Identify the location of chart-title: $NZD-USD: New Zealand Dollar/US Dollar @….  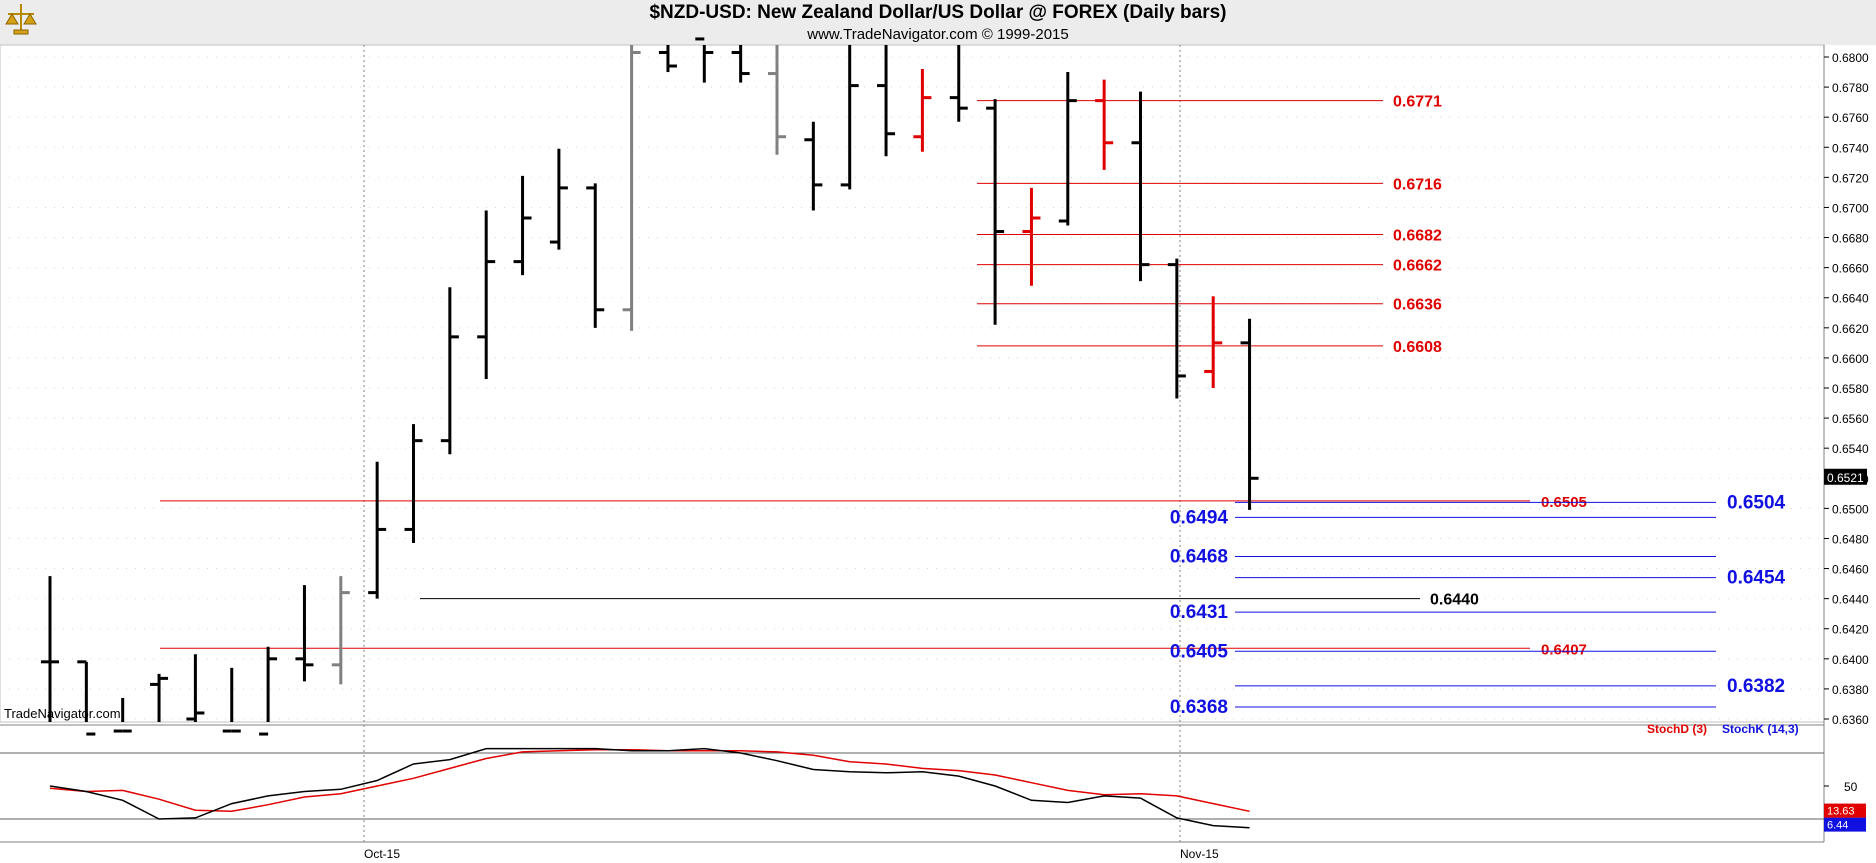
(938, 12).